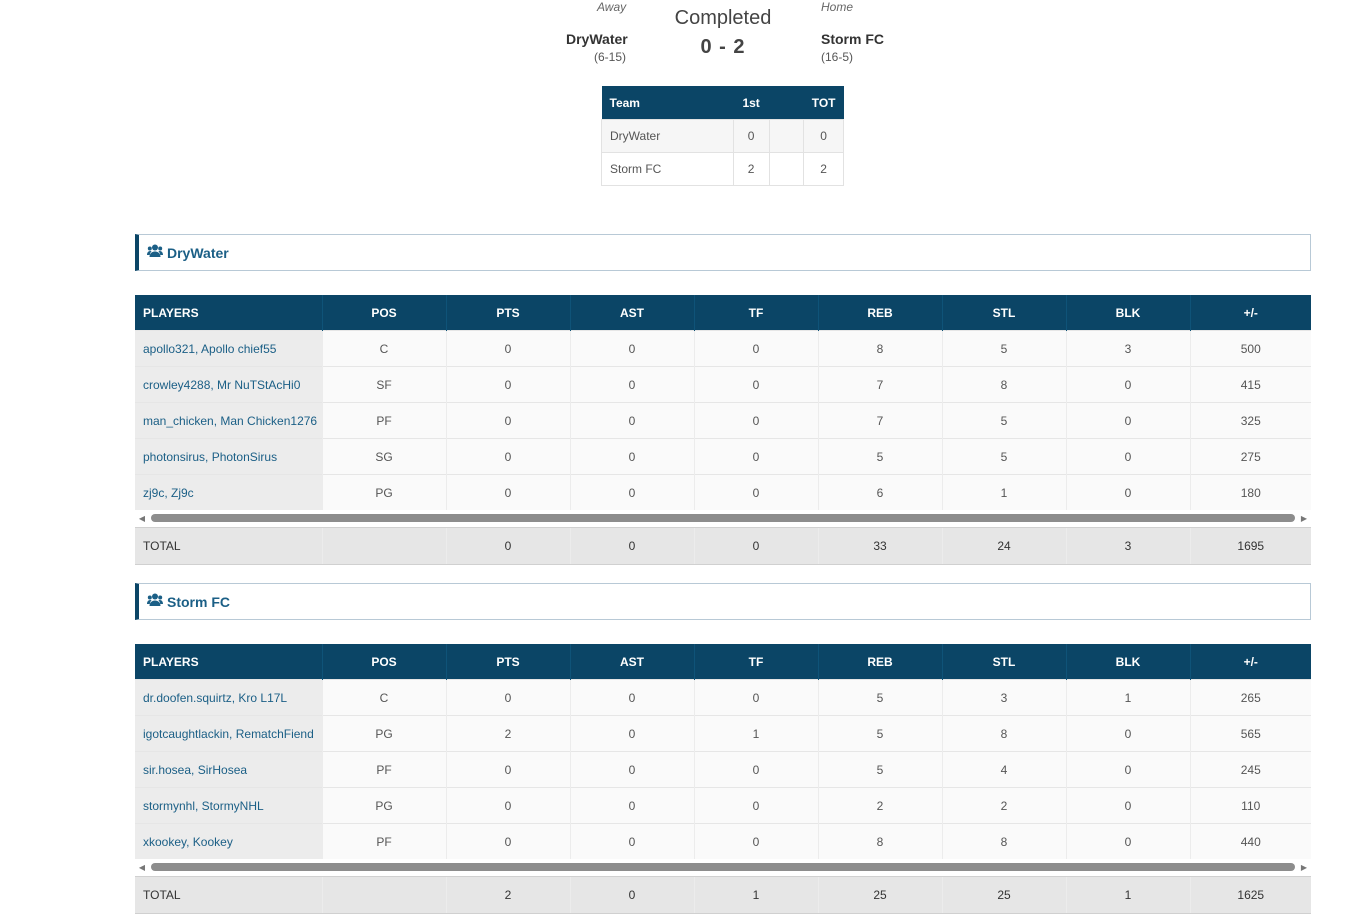  Describe the element at coordinates (723, 492) in the screenshot. I see `table-row: zj9c, Zj9c PG 0 0 0 6 1 0 180` at that location.